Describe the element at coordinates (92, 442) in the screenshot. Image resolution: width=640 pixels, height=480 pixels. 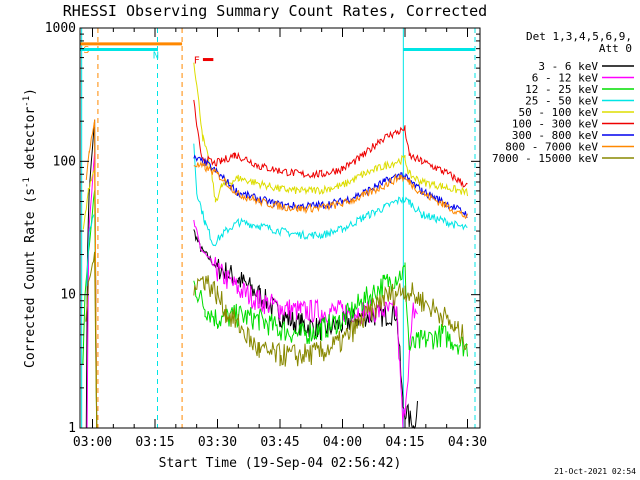
I see `x-tick-label: 03:00` at that location.